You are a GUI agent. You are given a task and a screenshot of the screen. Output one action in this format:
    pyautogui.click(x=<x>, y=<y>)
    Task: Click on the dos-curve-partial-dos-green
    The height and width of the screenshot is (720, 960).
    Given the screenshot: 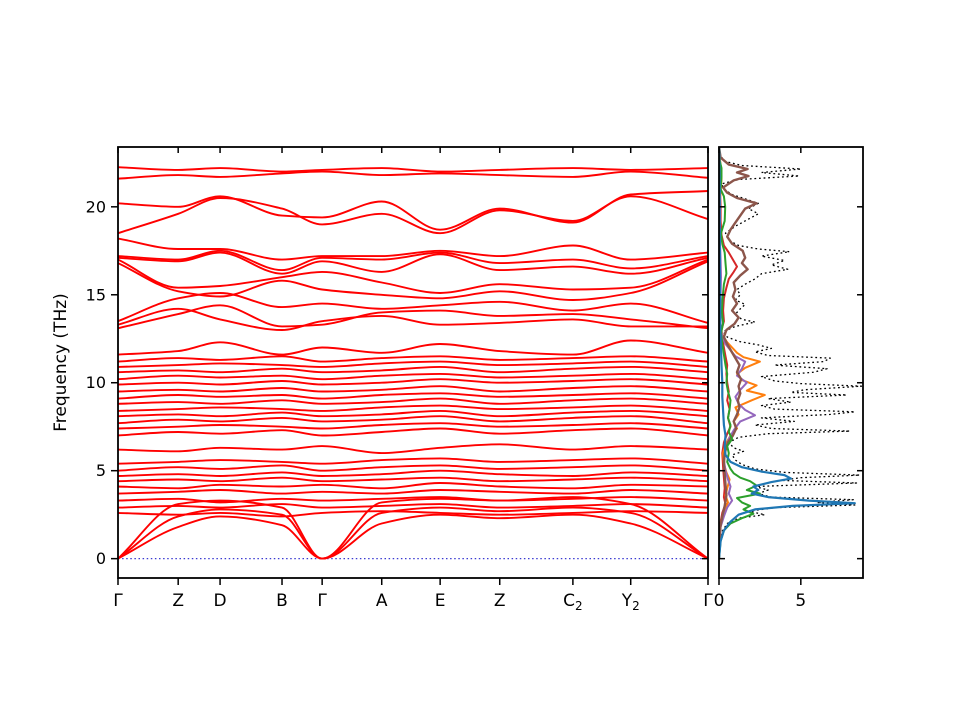 What is the action you would take?
    pyautogui.click(x=740, y=353)
    